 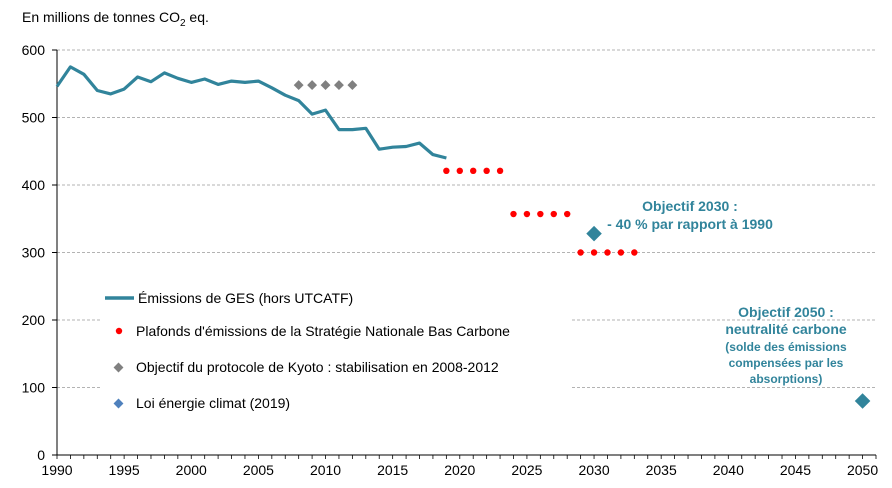 I want to click on x-tick-label: 2035, so click(x=661, y=470).